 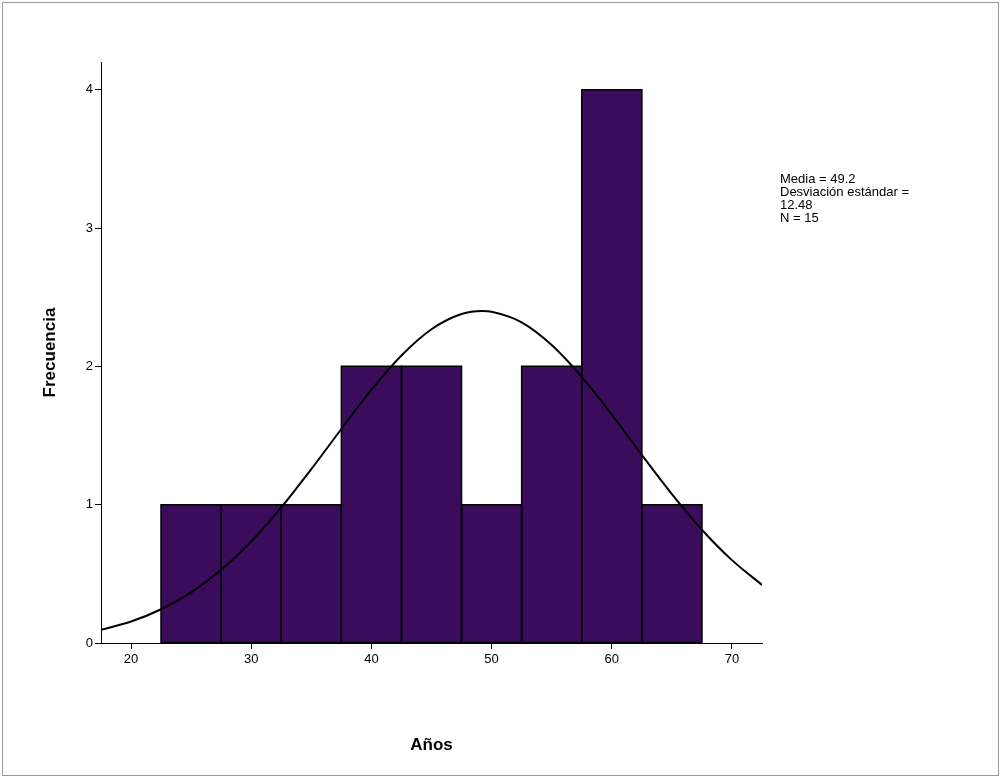 What do you see at coordinates (49, 352) in the screenshot?
I see `y-axis-title: Frecuencia` at bounding box center [49, 352].